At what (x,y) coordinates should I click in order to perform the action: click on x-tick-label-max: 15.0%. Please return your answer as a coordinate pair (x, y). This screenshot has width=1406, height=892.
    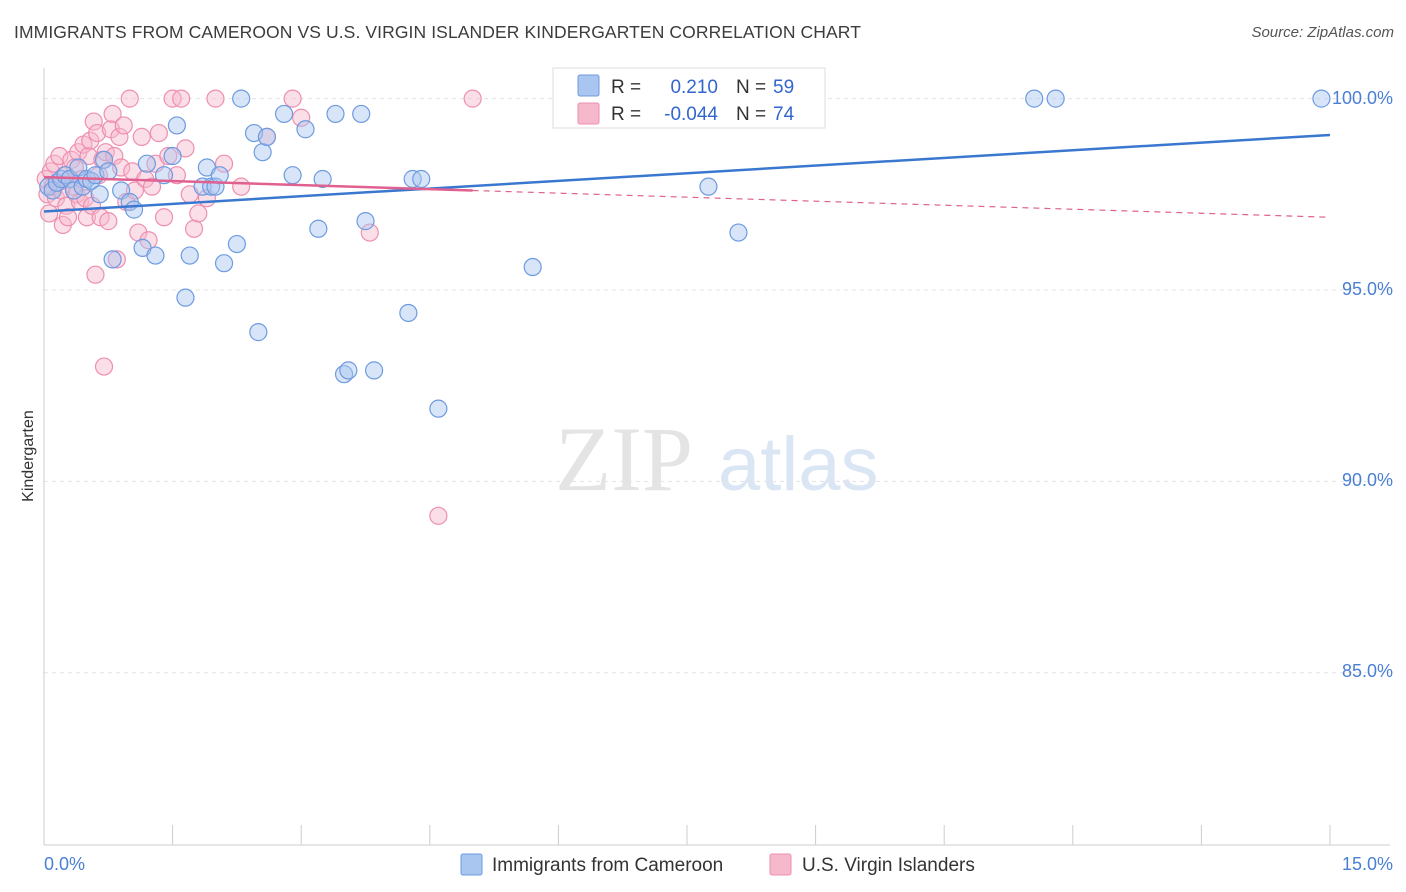
    Looking at the image, I should click on (1367, 864).